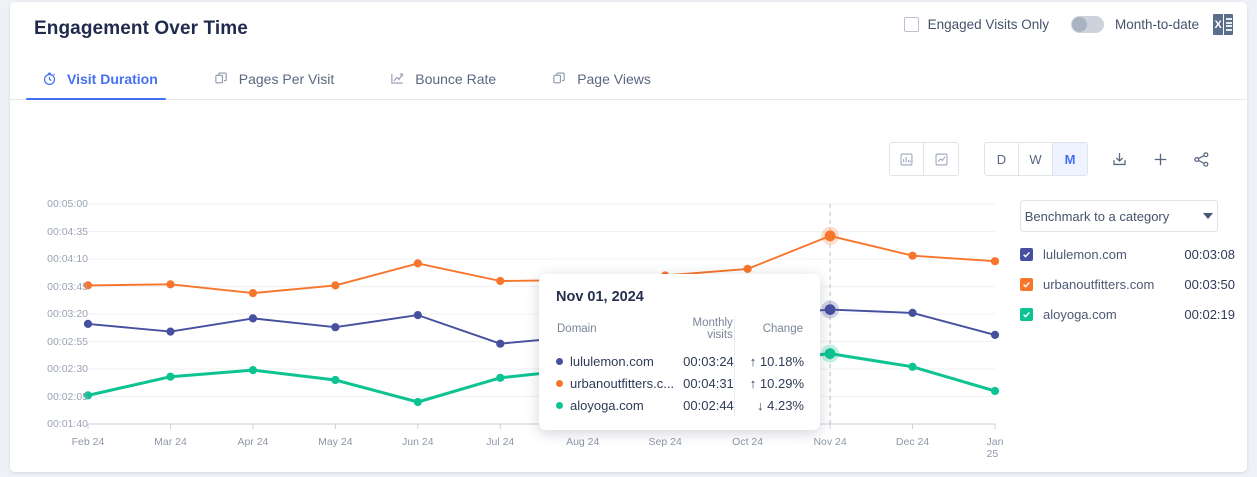  What do you see at coordinates (768, 383) in the screenshot?
I see `tooltip-change: ↑ 10.29%` at bounding box center [768, 383].